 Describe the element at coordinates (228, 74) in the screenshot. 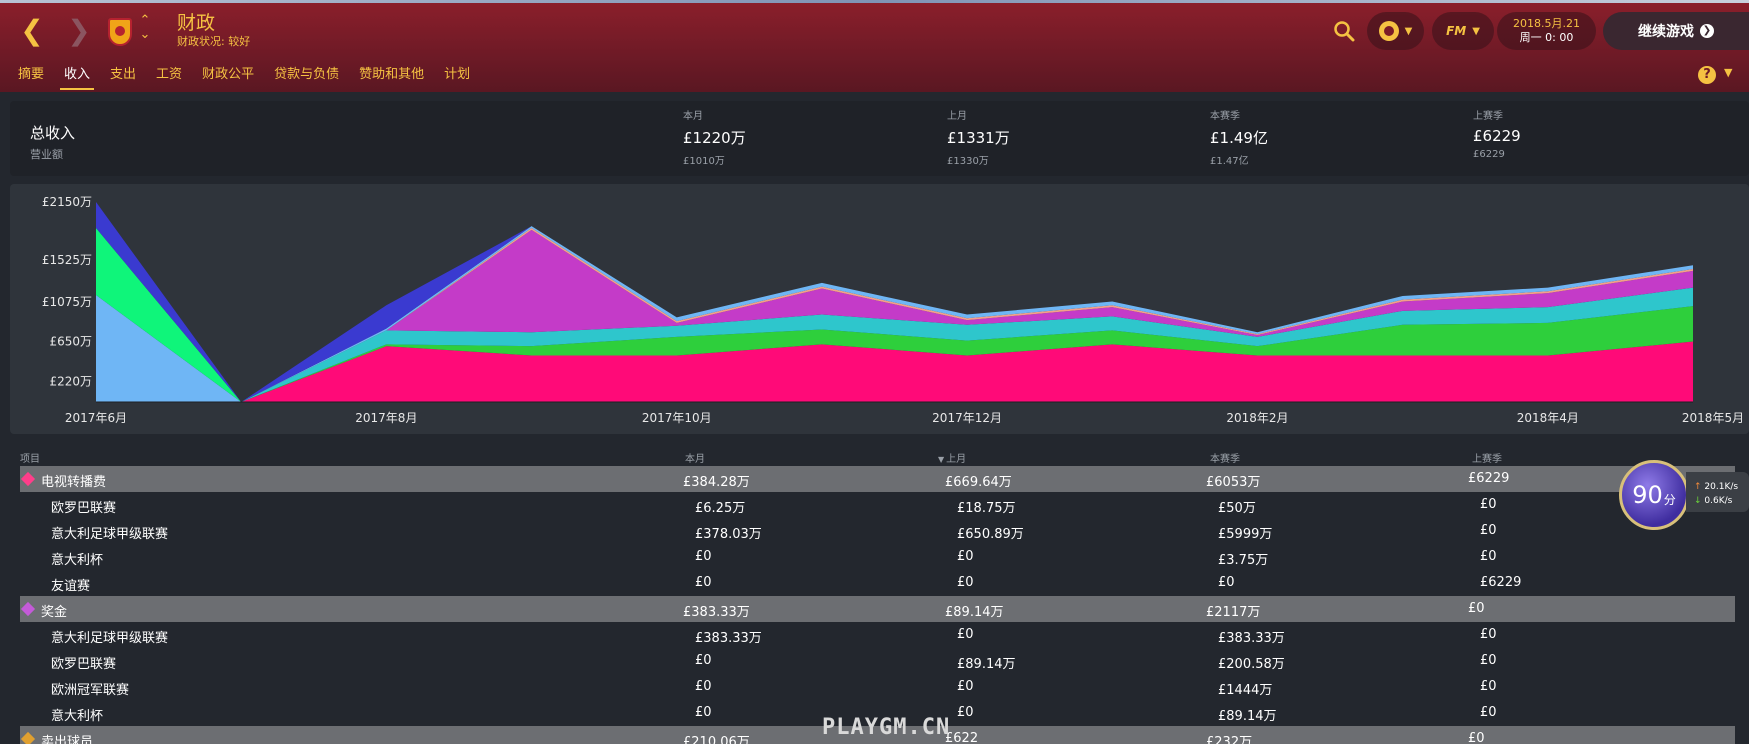

I see `tab-ffp: 财政公平` at that location.